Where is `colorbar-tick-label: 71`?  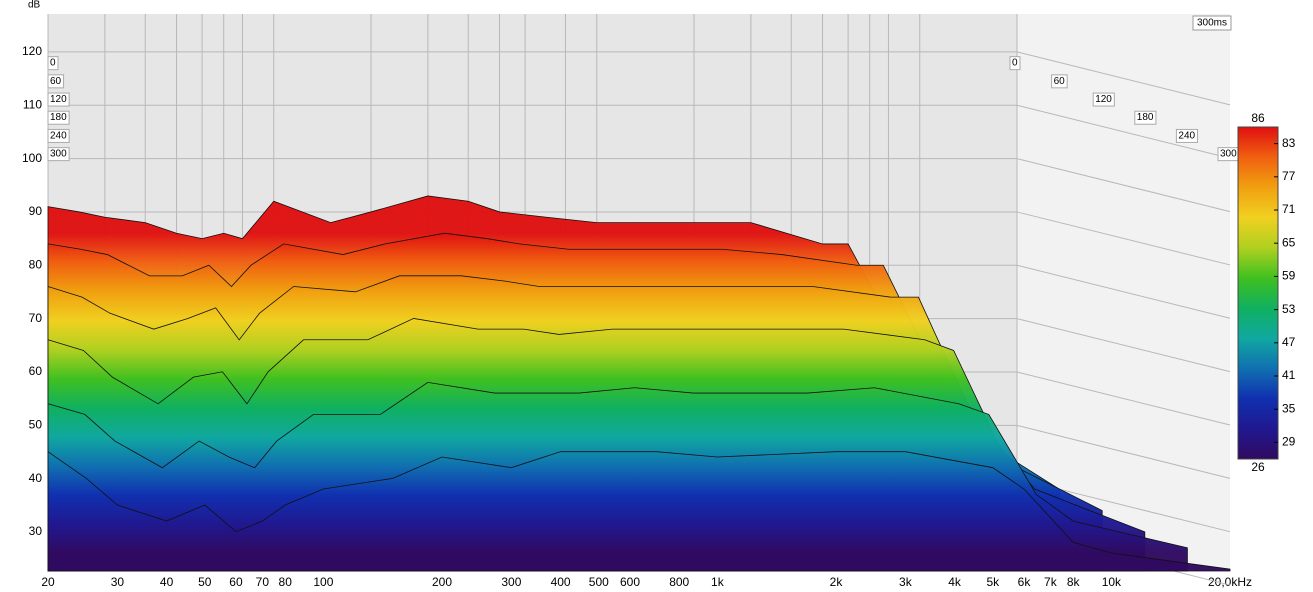 colorbar-tick-label: 71 is located at coordinates (1289, 209).